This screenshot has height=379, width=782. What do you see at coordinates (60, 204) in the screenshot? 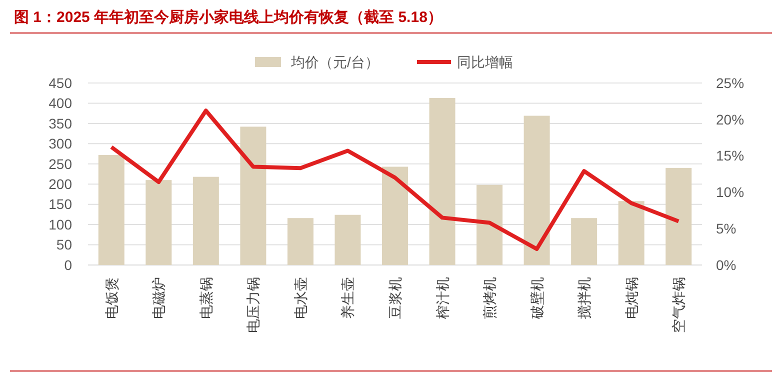
I see `y-tick-label: 150` at bounding box center [60, 204].